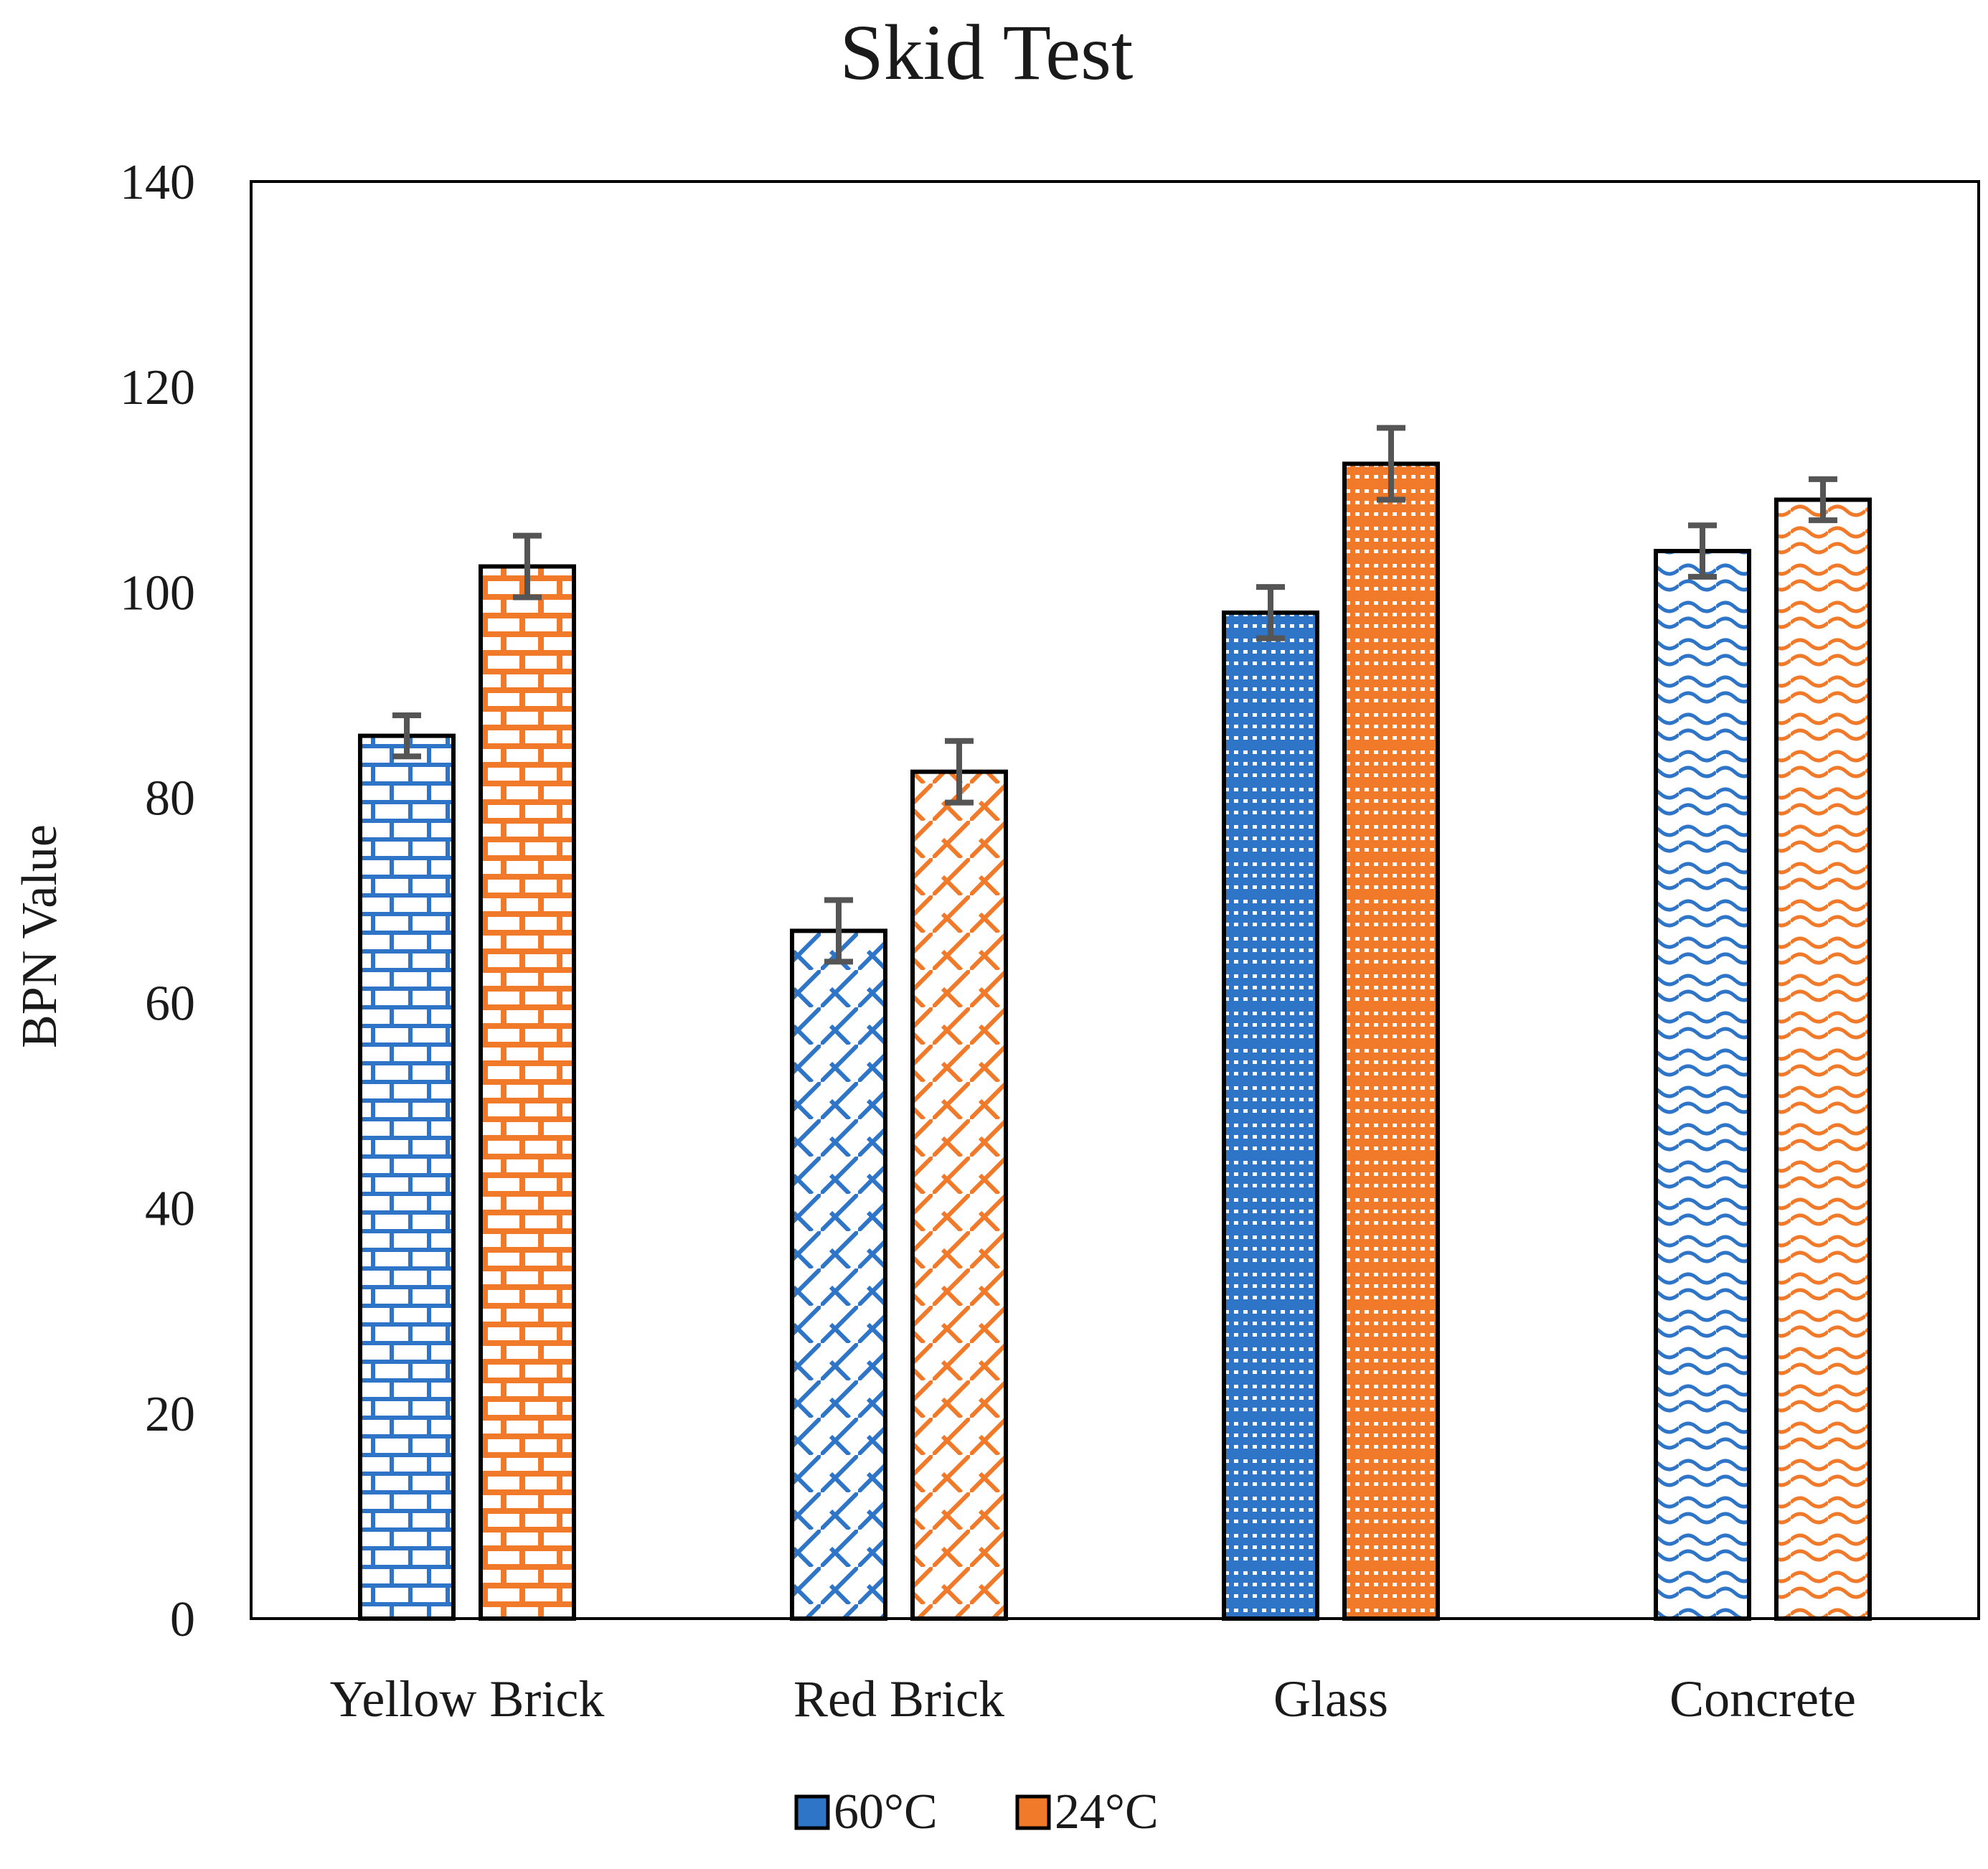 The width and height of the screenshot is (1988, 1869). What do you see at coordinates (170, 1209) in the screenshot?
I see `y-tick-label: 40` at bounding box center [170, 1209].